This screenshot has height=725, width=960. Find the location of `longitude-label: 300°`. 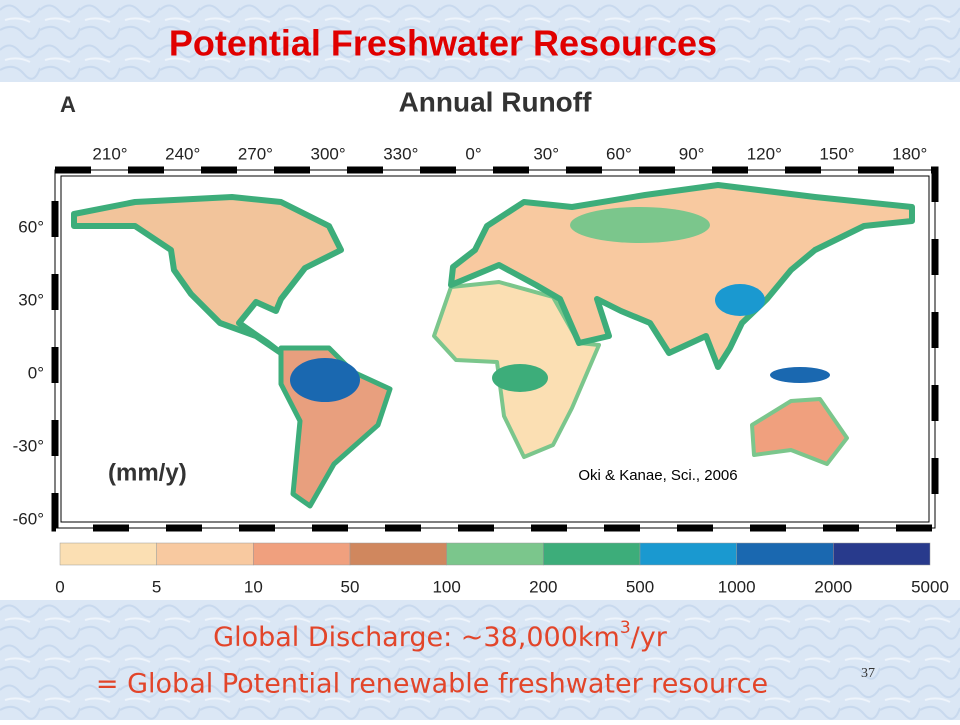

longitude-label: 300° is located at coordinates (328, 153).